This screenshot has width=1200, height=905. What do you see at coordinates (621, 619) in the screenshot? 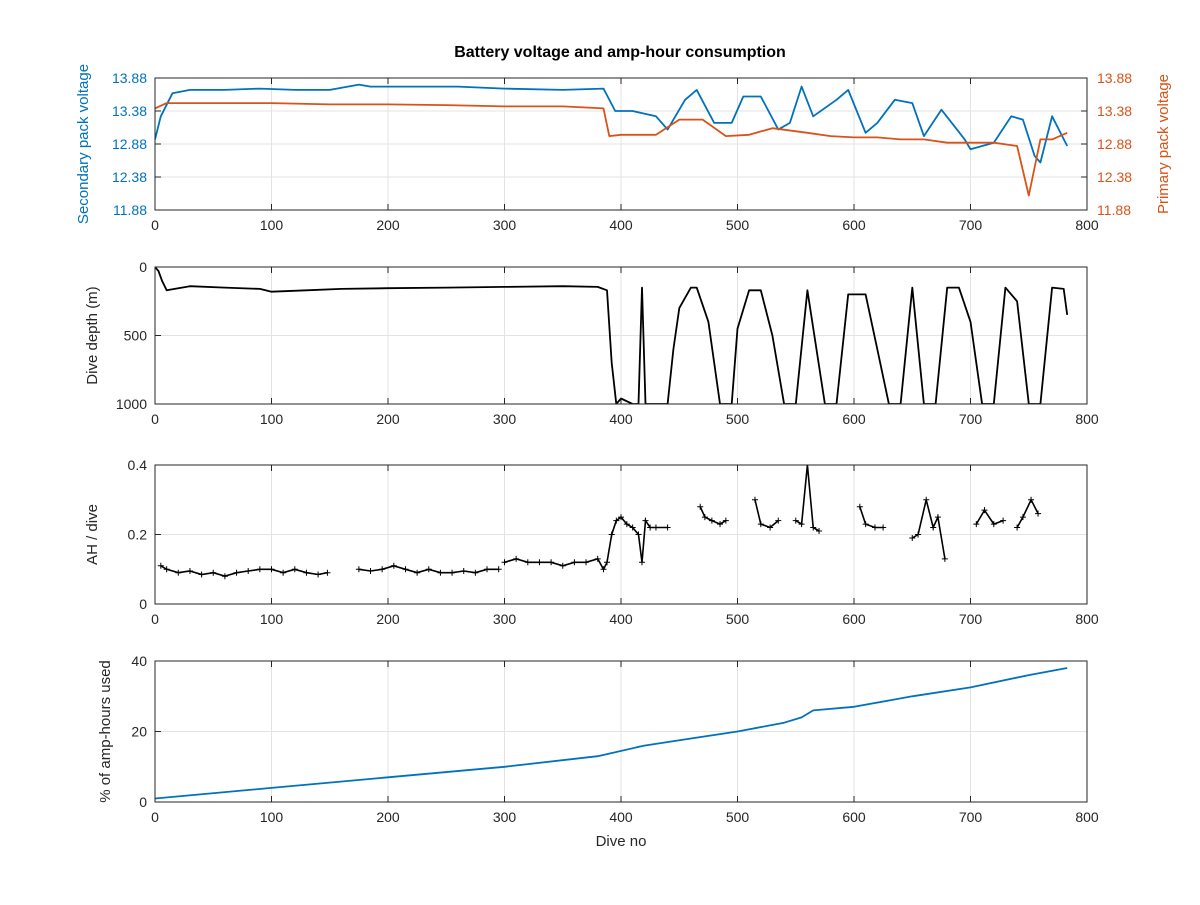
I see `x-tick-label: 400` at bounding box center [621, 619].